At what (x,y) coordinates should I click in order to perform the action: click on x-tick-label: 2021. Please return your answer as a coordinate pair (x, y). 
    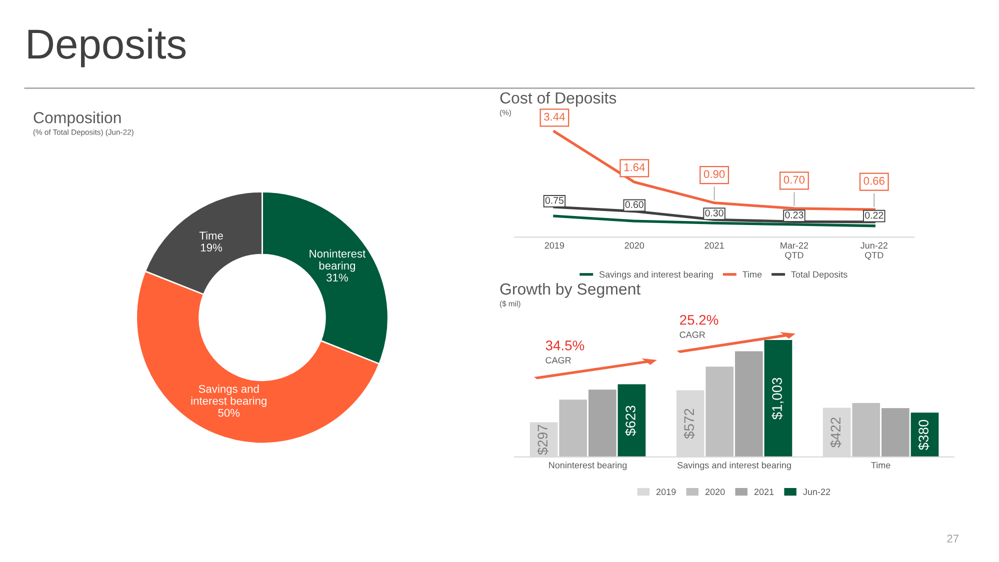
    Looking at the image, I should click on (714, 245).